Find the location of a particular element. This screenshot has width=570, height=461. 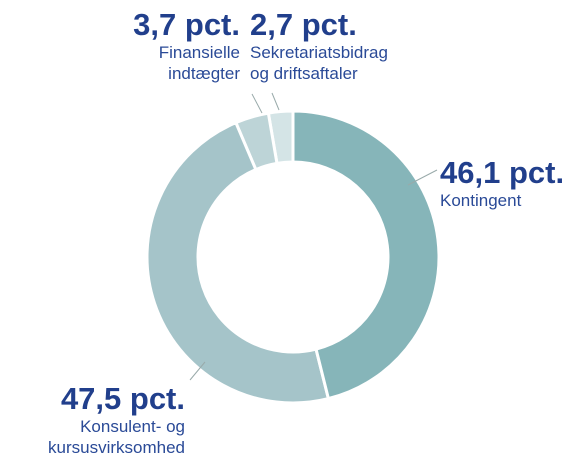

category-label: Finansielle indtægter is located at coordinates (199, 63).